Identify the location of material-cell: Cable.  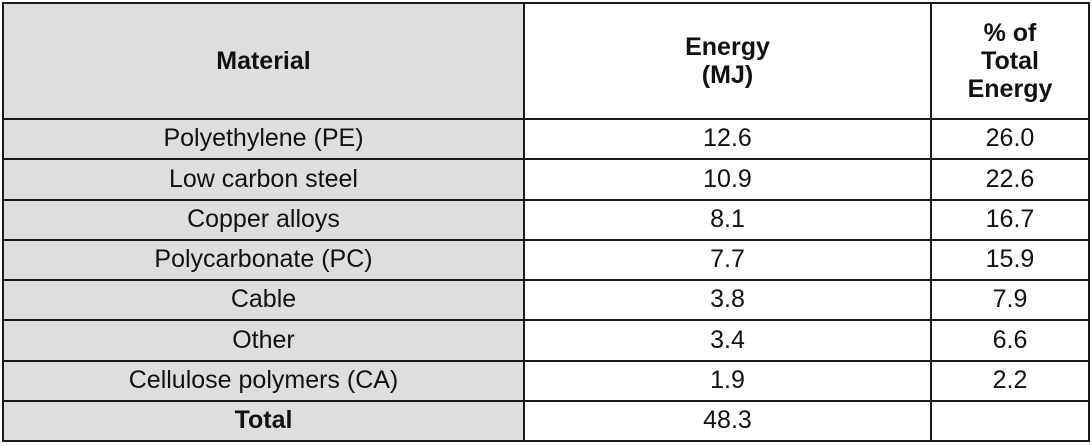
(263, 300).